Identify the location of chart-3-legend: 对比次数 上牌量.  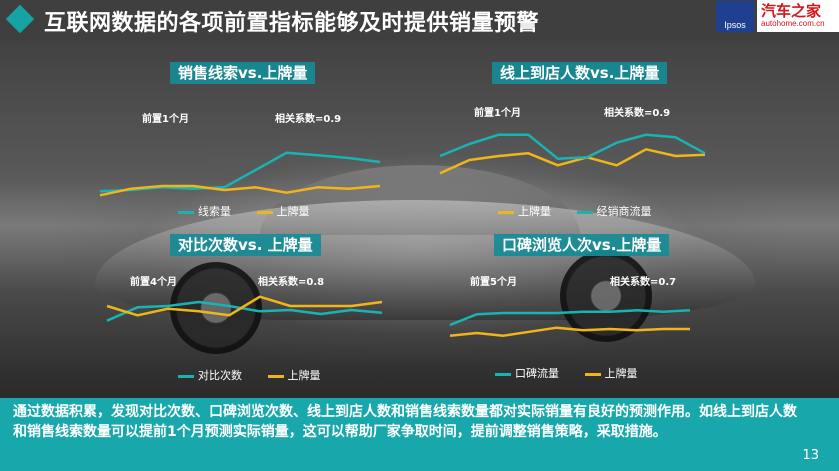
(260, 375).